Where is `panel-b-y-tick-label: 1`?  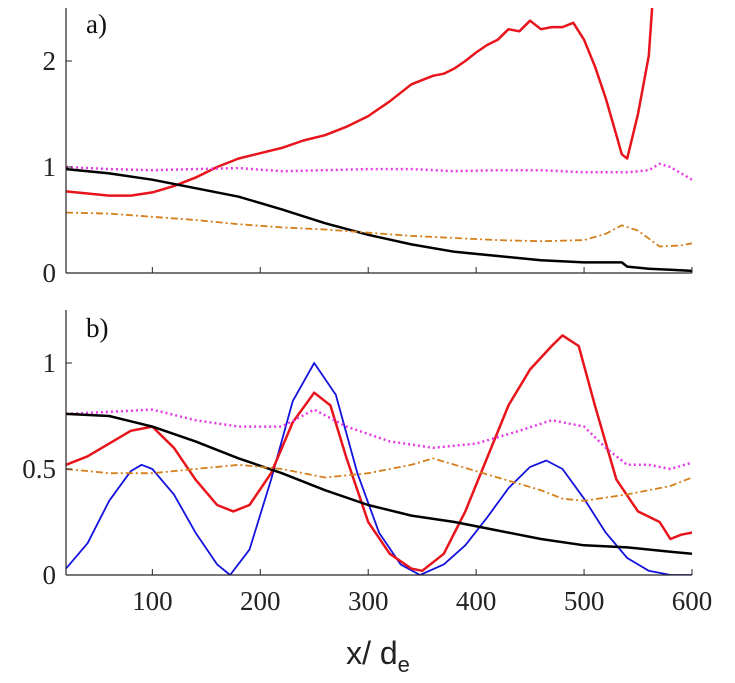 panel-b-y-tick-label: 1 is located at coordinates (50, 363).